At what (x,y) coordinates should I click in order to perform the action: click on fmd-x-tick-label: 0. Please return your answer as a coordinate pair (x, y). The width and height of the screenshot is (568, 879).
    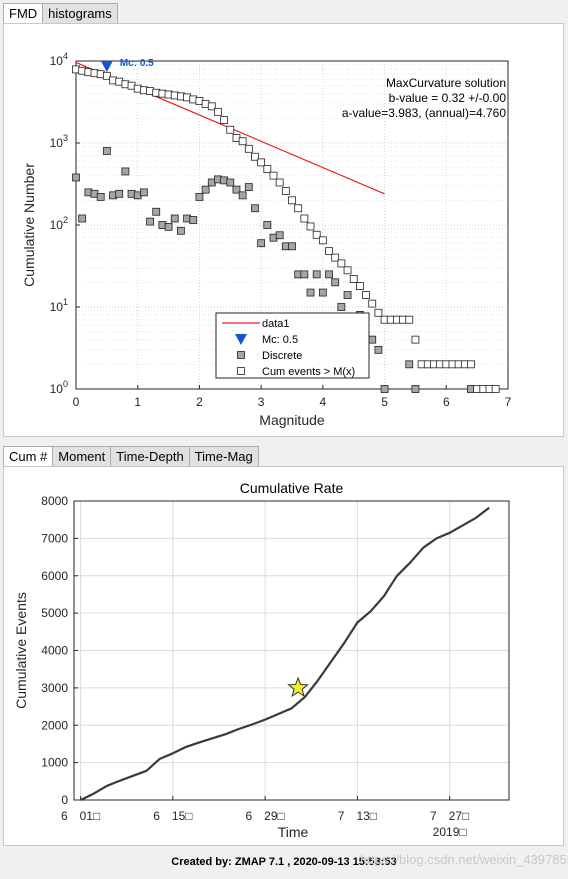
    Looking at the image, I should click on (76, 402).